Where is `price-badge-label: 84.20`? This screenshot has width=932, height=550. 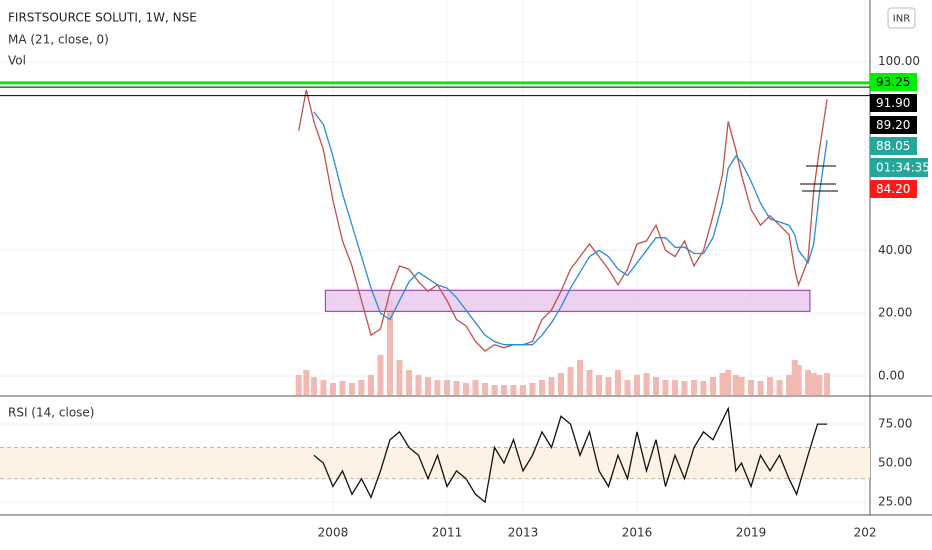
price-badge-label: 84.20 is located at coordinates (893, 189).